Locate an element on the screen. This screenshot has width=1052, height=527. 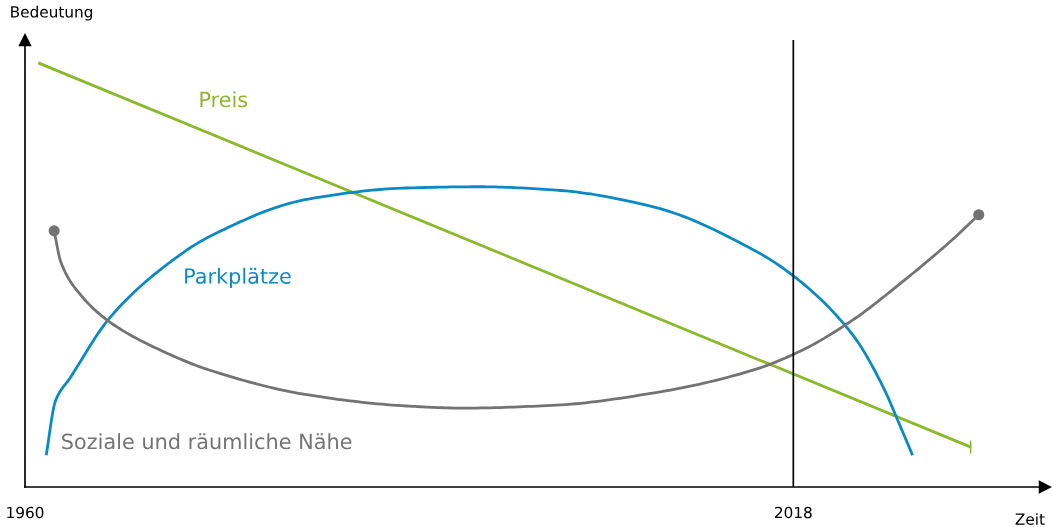
series-label: Parkplätze is located at coordinates (238, 277).